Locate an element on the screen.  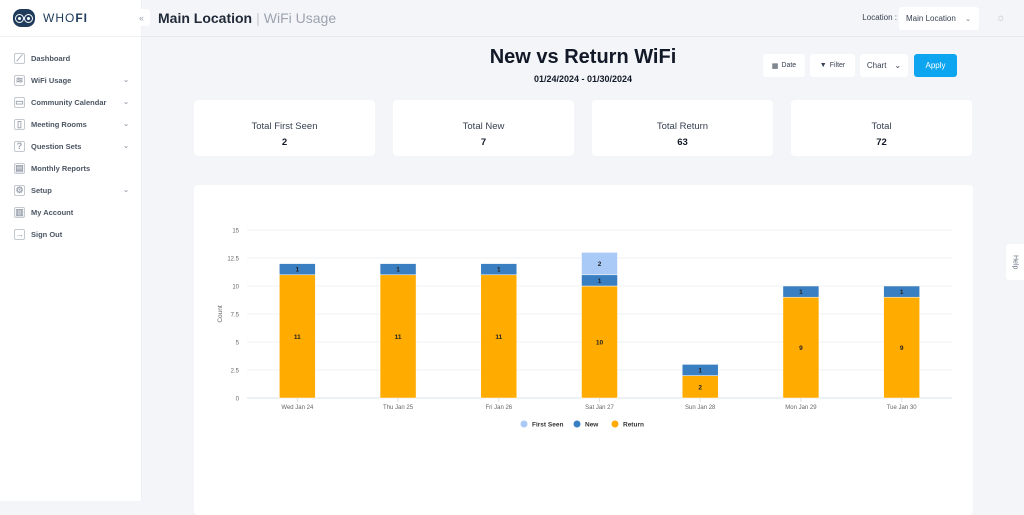
view-select: Chart ⌄ is located at coordinates (884, 65).